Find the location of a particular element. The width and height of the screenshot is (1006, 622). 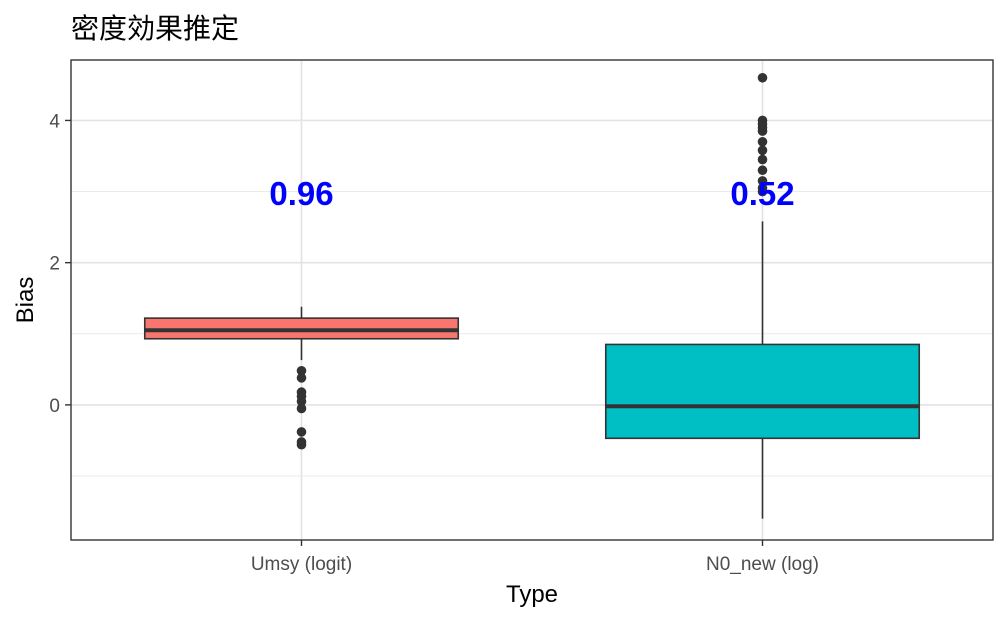

box-iqr is located at coordinates (762, 391).